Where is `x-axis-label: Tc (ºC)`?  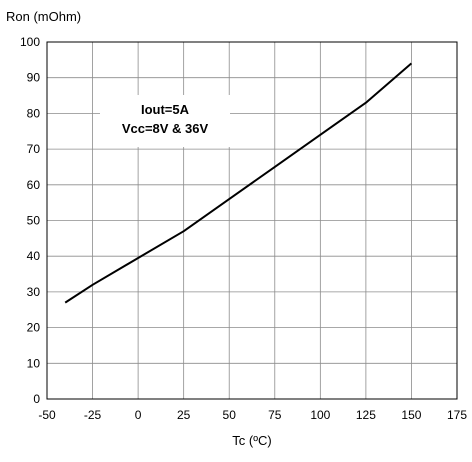
x-axis-label: Tc (ºC) is located at coordinates (251, 440).